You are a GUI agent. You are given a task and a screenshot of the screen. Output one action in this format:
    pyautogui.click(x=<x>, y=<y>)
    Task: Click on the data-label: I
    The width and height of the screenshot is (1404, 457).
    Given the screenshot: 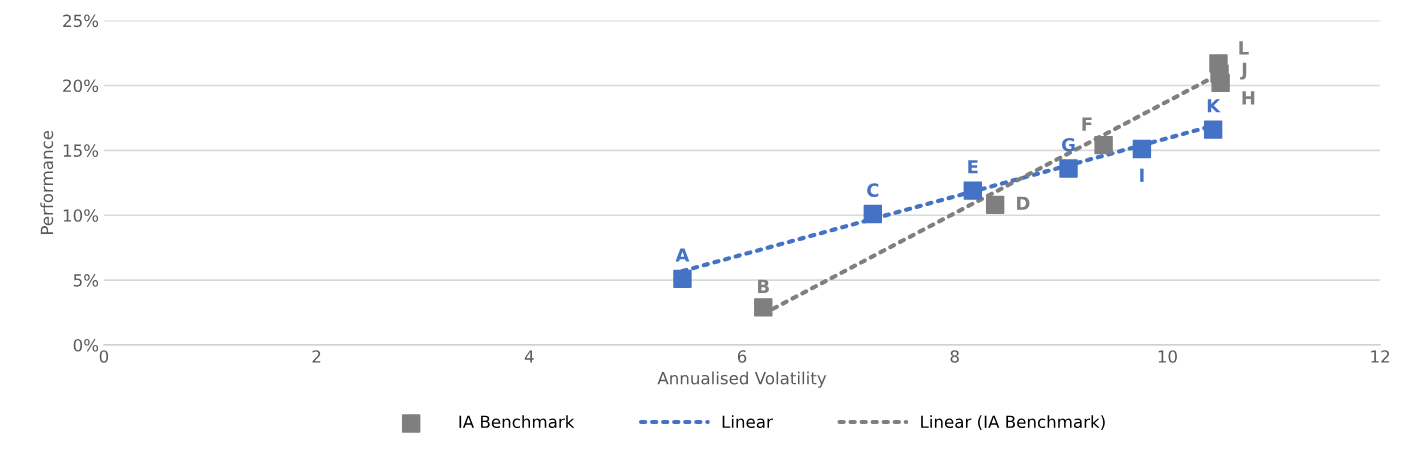 What is the action you would take?
    pyautogui.click(x=1142, y=175)
    